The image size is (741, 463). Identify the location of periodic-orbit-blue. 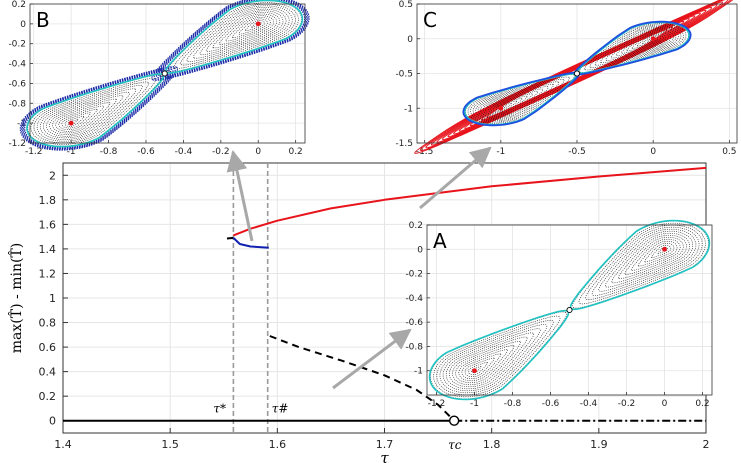
(521, 99).